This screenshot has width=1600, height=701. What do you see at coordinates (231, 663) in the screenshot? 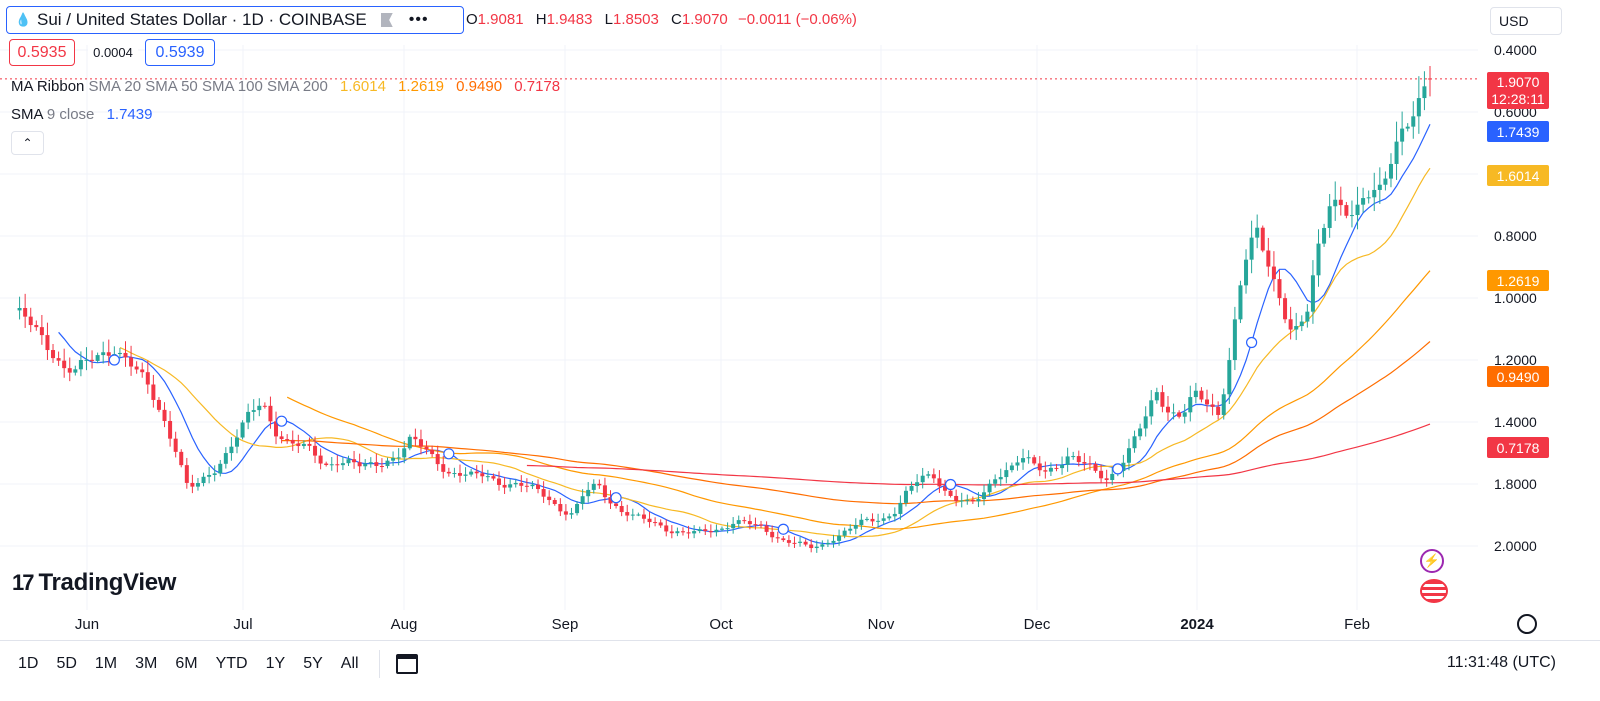
I see `range-ytd: YTD` at bounding box center [231, 663].